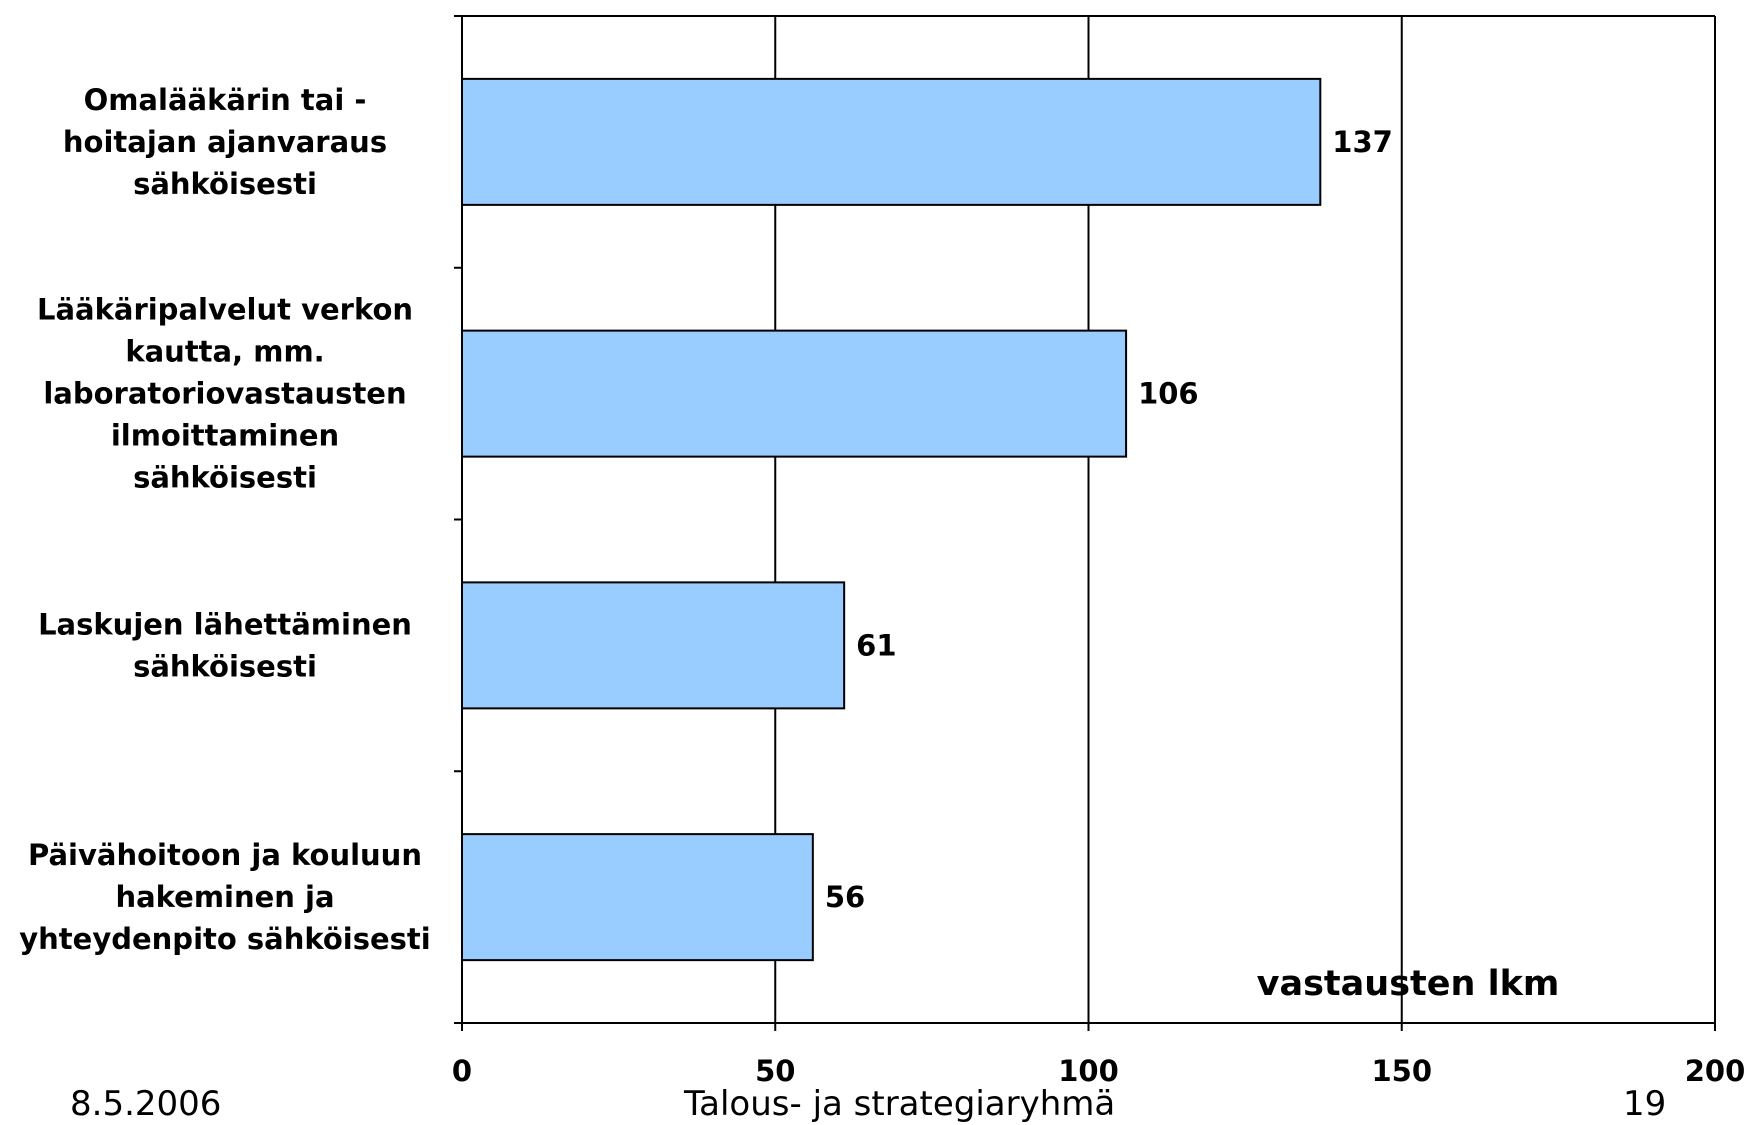  What do you see at coordinates (224, 939) in the screenshot?
I see `category-label-line: yhteydenpito sähköisesti` at bounding box center [224, 939].